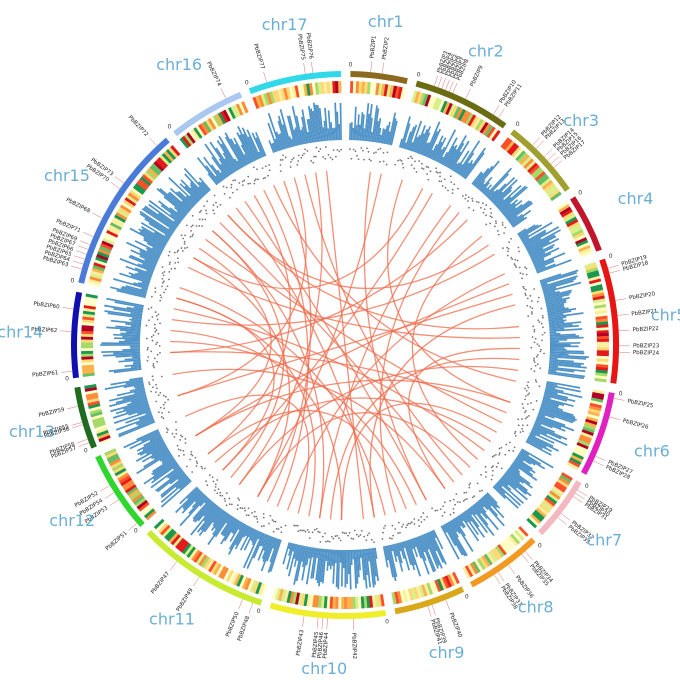 The width and height of the screenshot is (680, 680). Describe the element at coordinates (621, 394) in the screenshot. I see `zero-tick-chr6: 0` at that location.